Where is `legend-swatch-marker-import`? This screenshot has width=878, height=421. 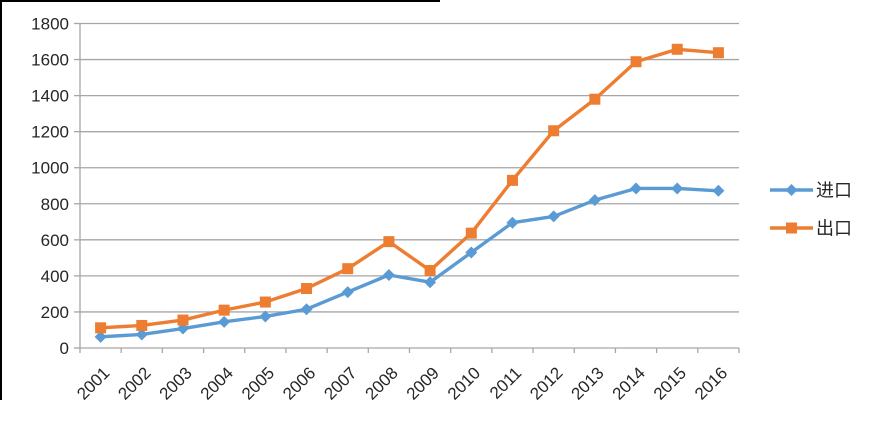 legend-swatch-marker-import is located at coordinates (791, 190).